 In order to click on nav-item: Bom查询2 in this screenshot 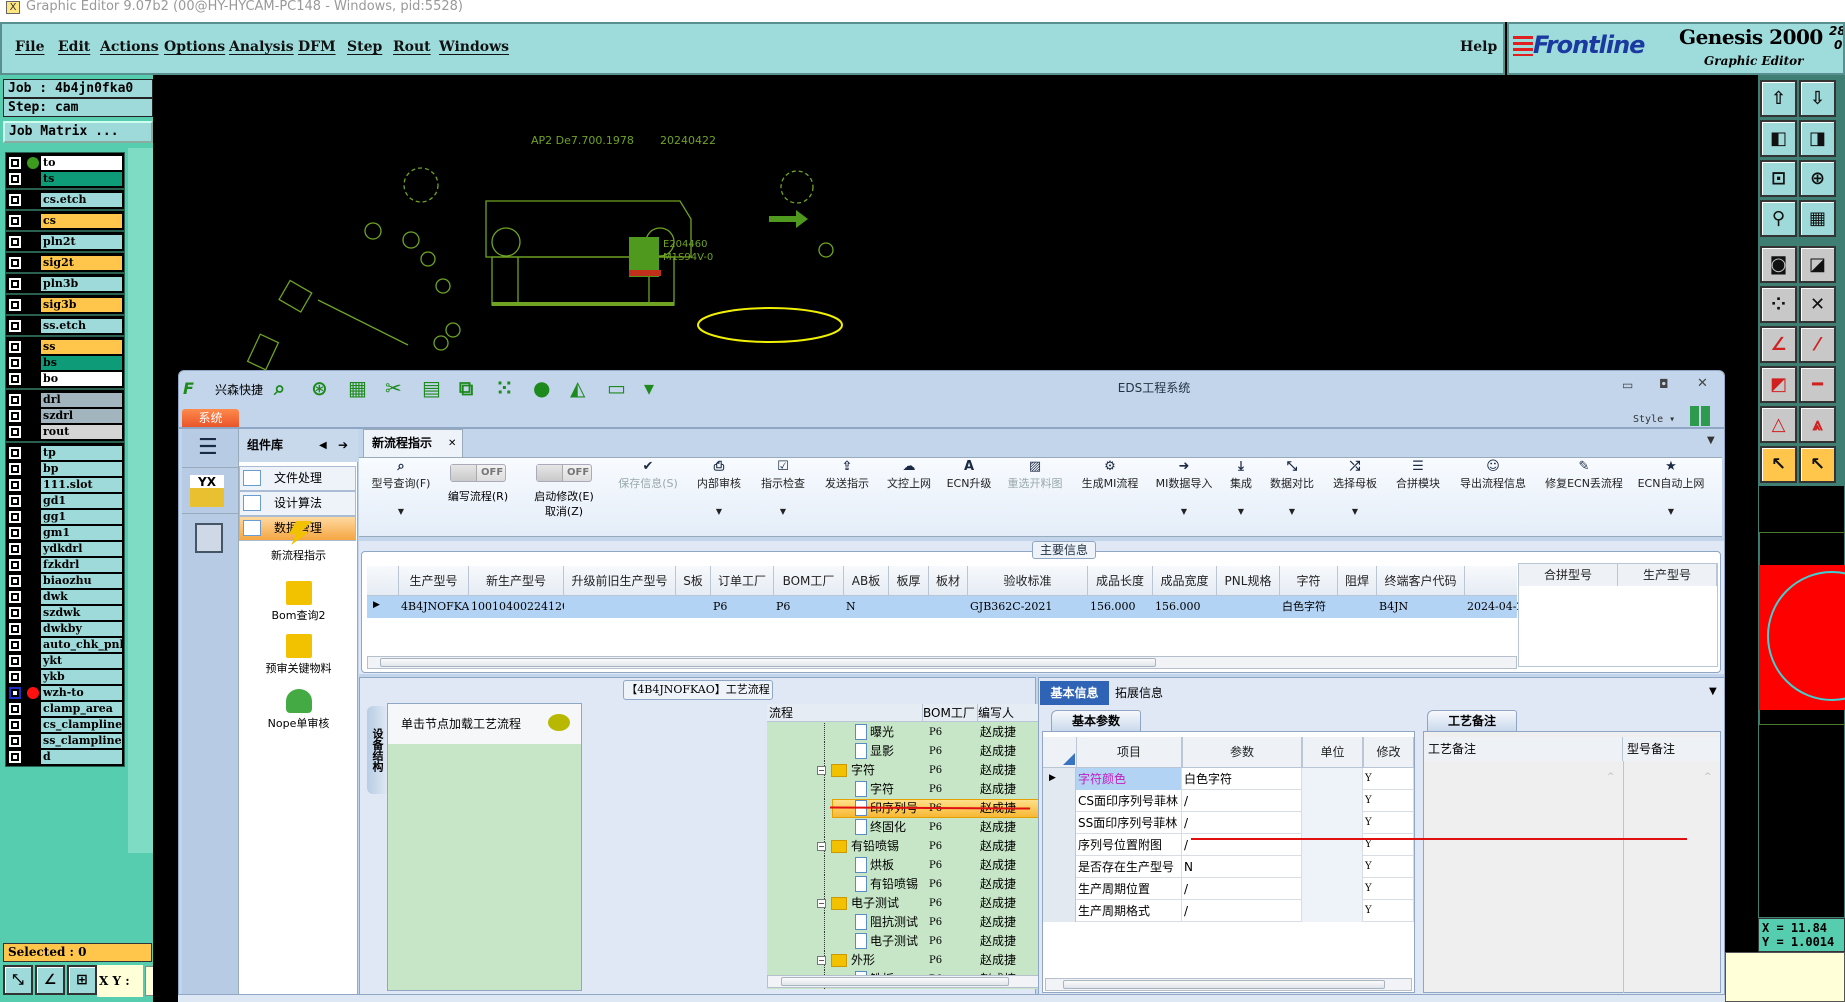, I will do `click(298, 615)`.